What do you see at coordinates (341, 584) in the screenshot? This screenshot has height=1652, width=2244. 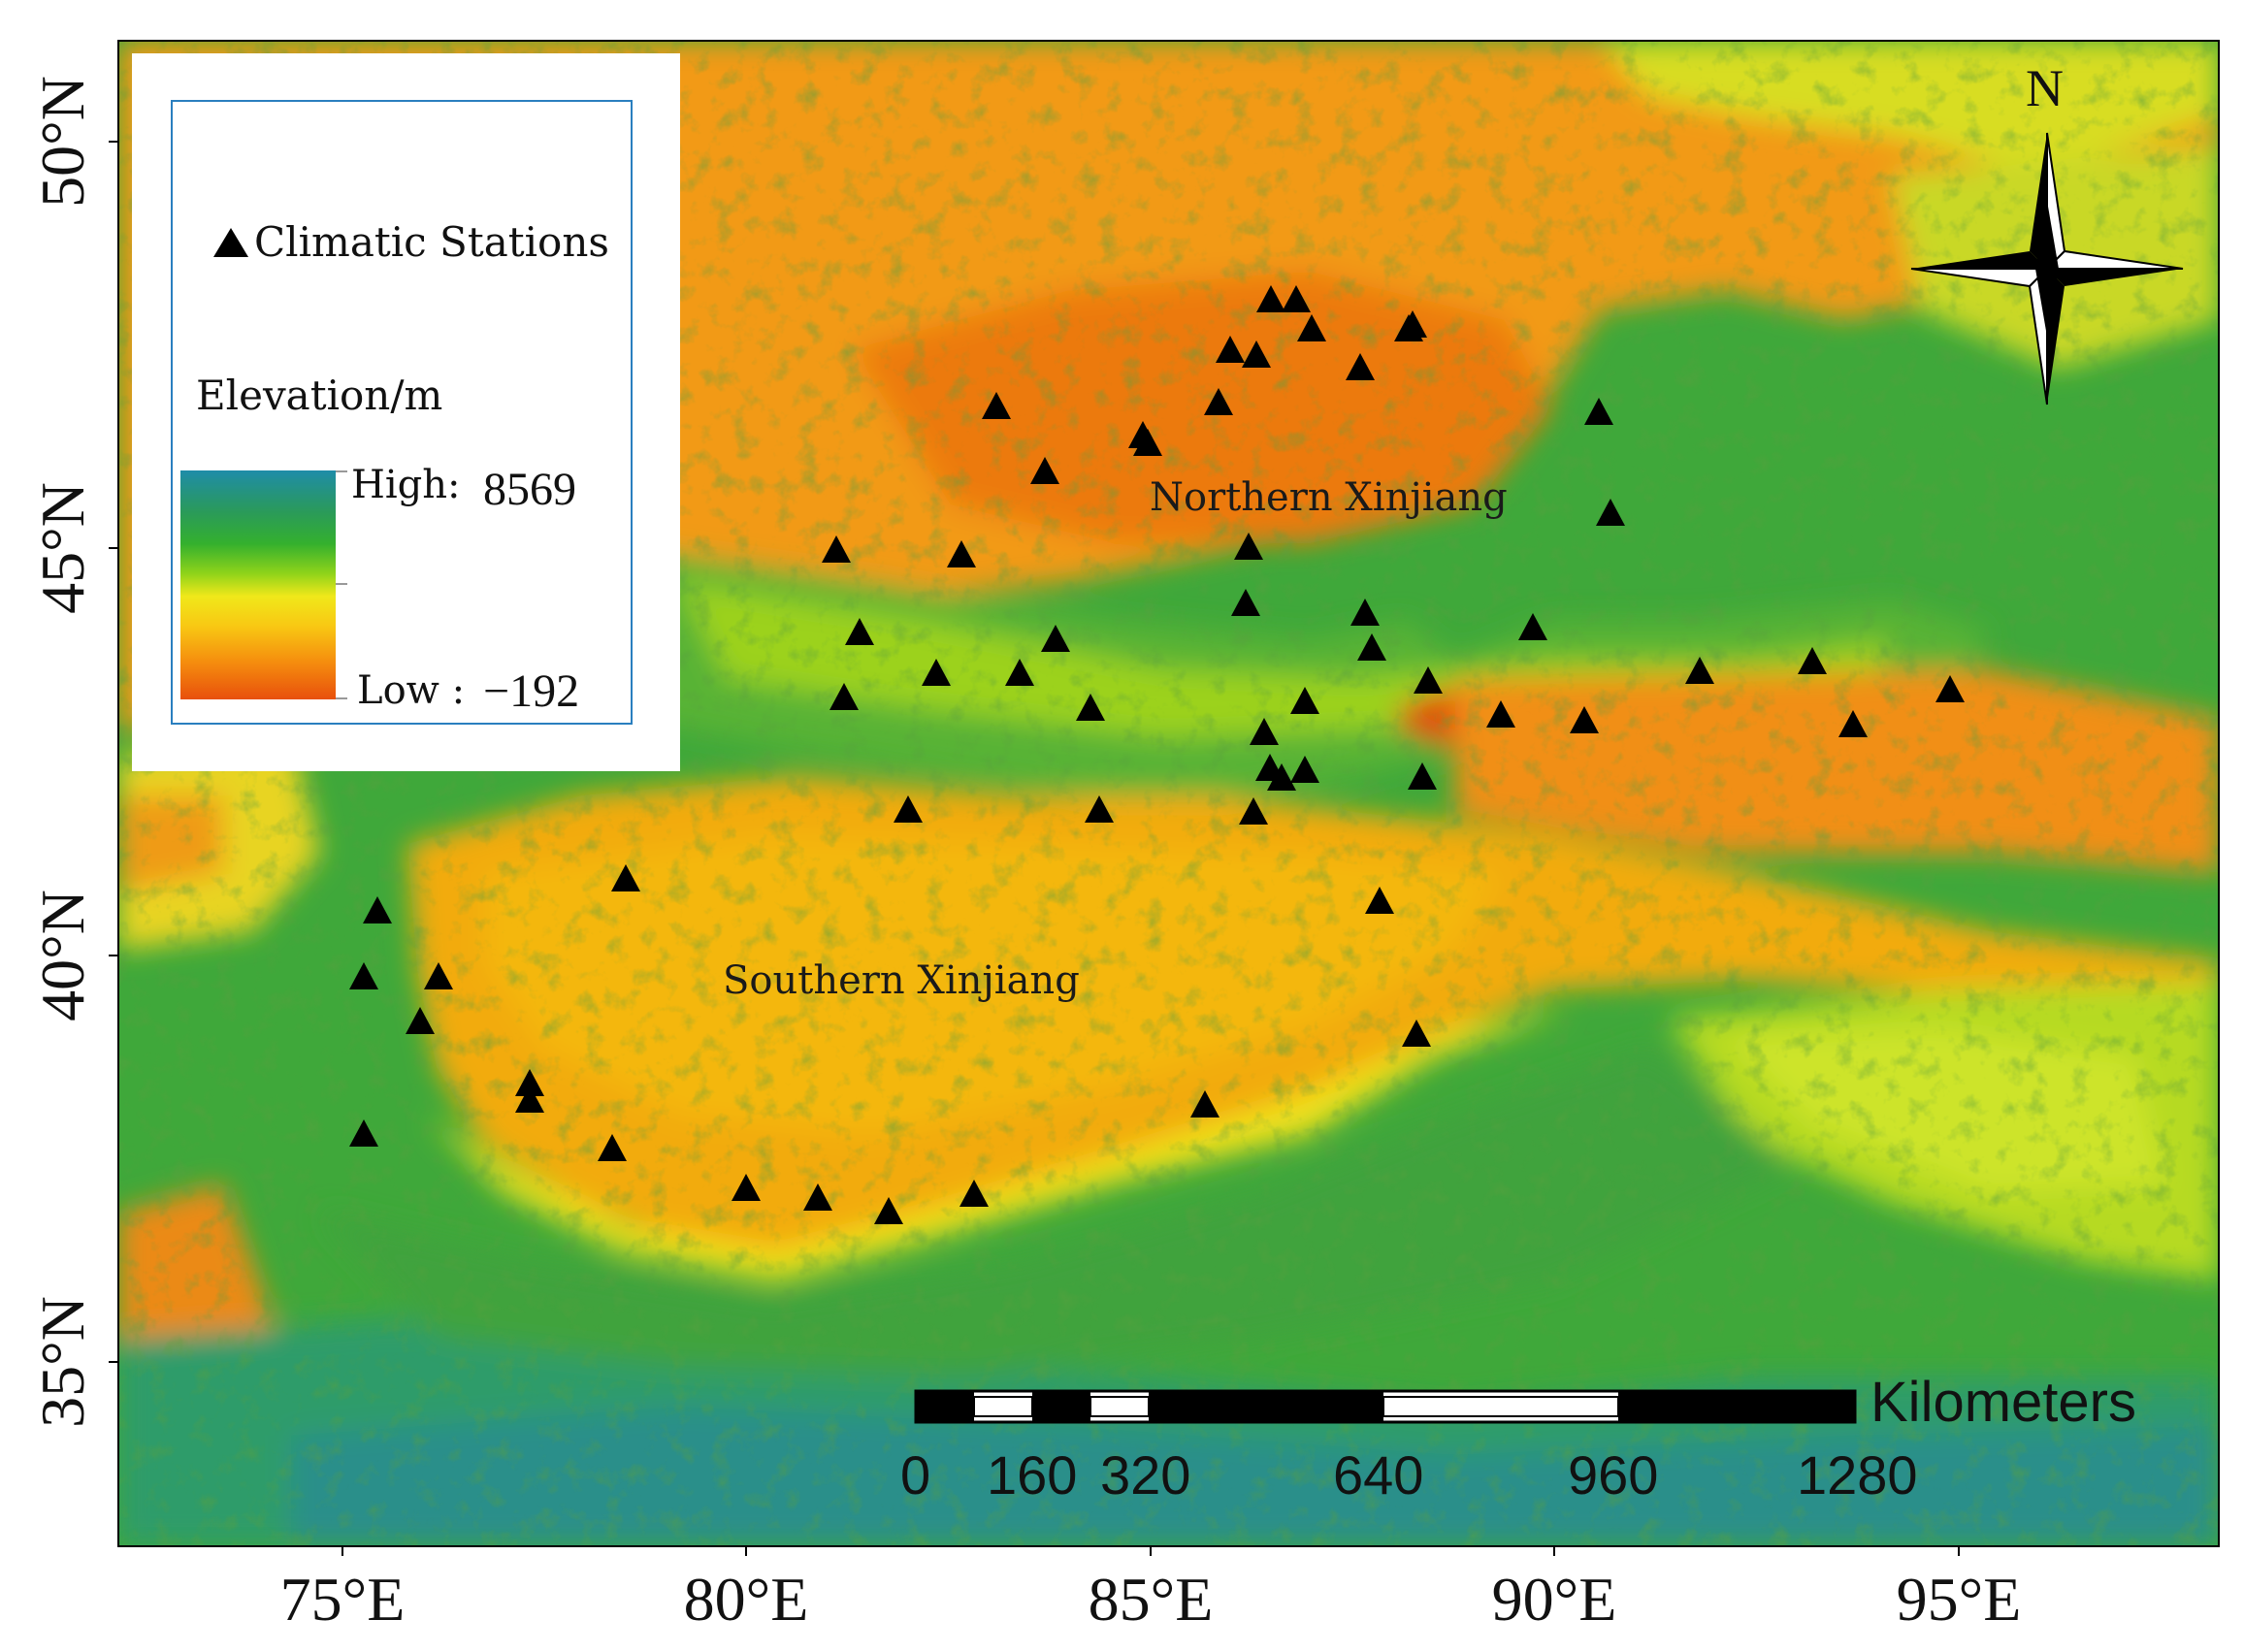 I see `ramp-tick-mid` at bounding box center [341, 584].